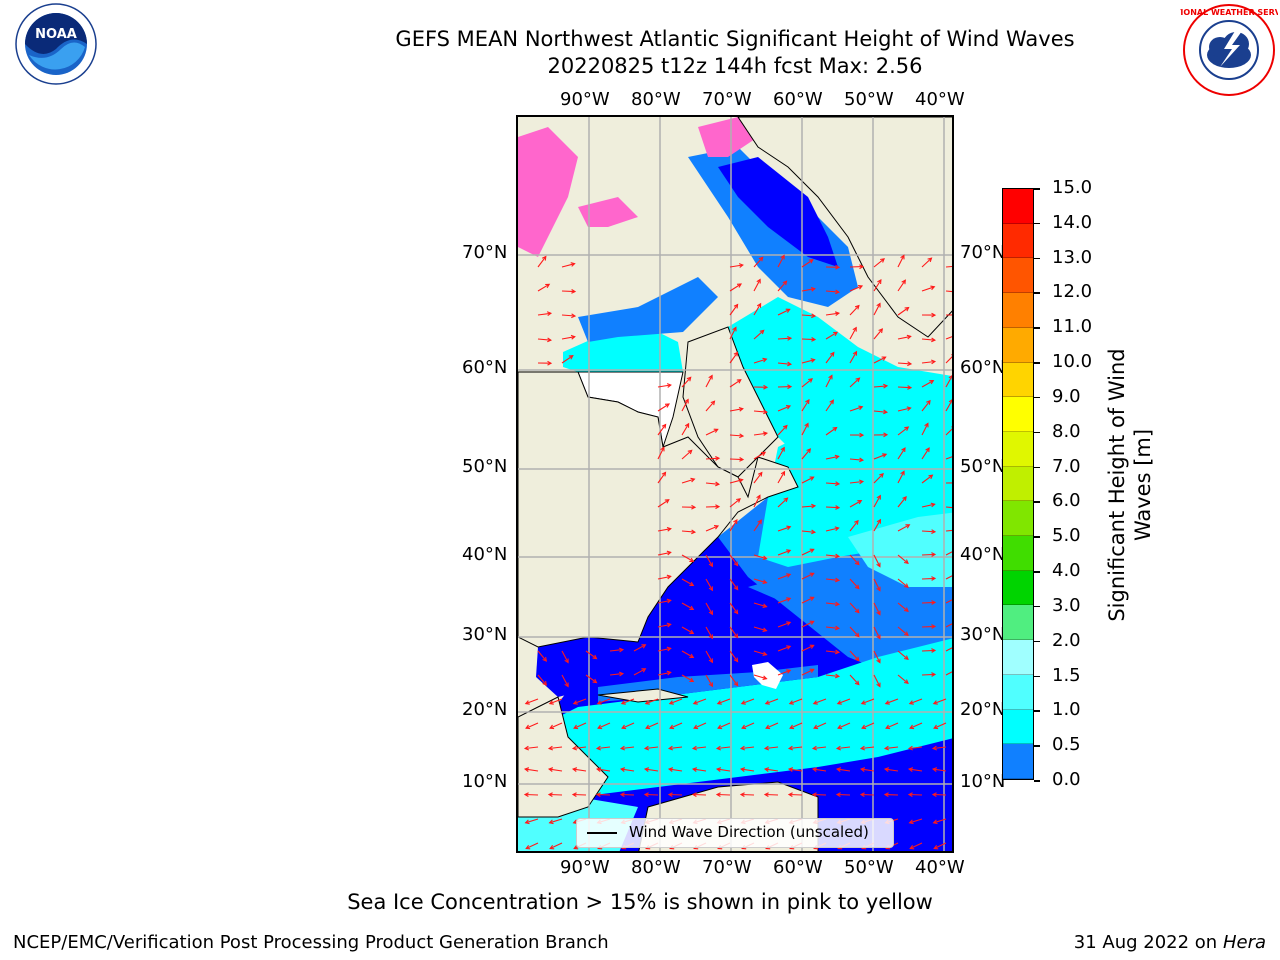  Describe the element at coordinates (602, 833) in the screenshot. I see `legend-line-sample` at that location.